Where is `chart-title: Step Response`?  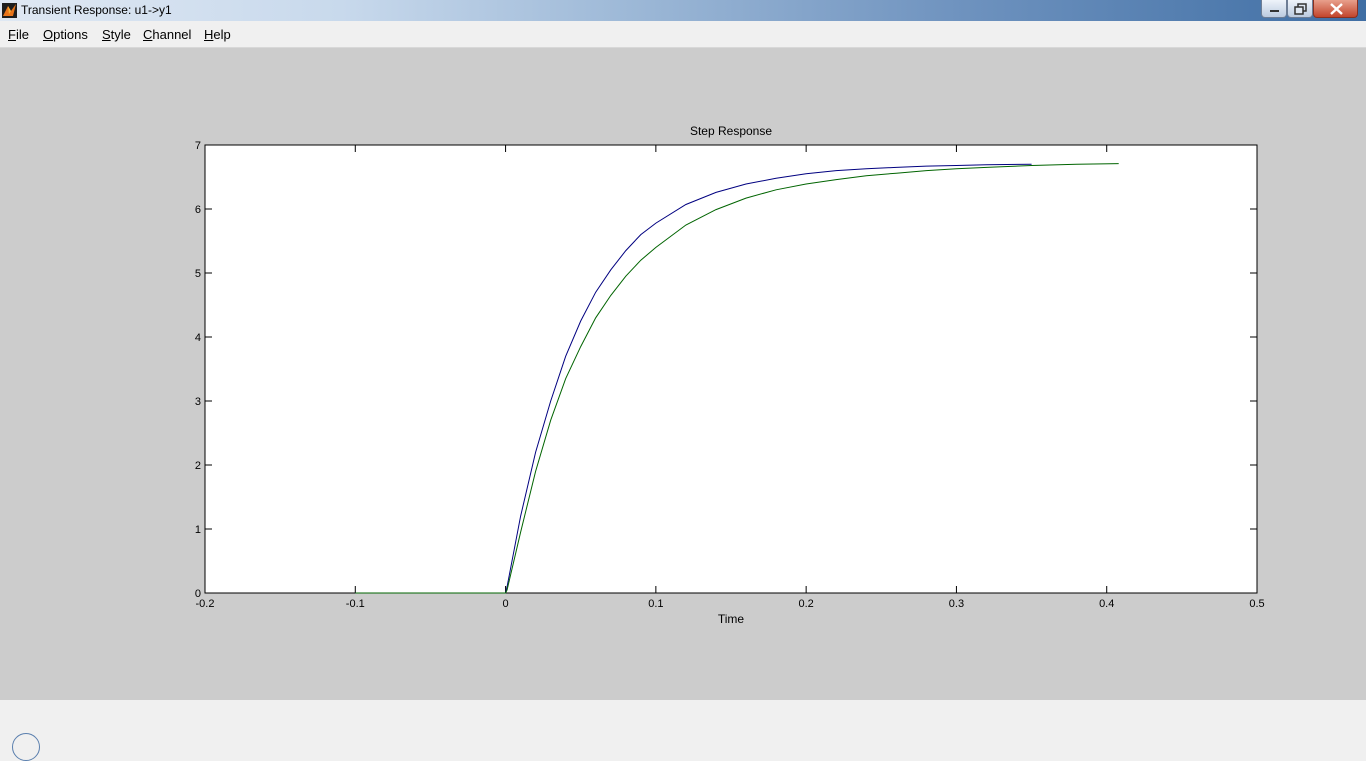
chart-title: Step Response is located at coordinates (731, 131).